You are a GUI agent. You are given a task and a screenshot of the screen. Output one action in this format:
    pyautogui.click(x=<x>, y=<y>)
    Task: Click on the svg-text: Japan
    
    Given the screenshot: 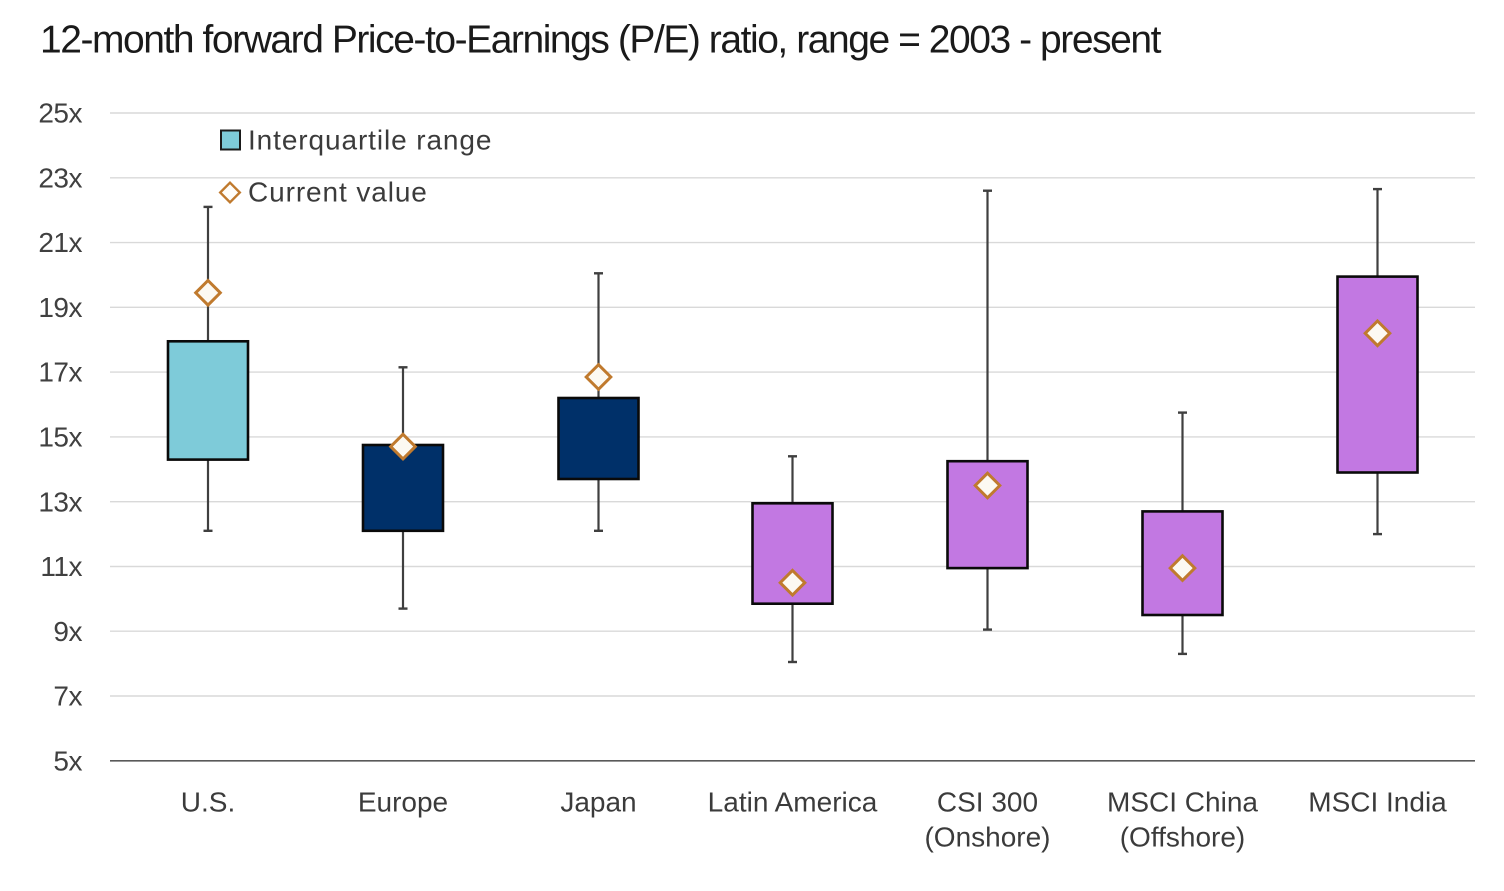 What is the action you would take?
    pyautogui.click(x=598, y=802)
    